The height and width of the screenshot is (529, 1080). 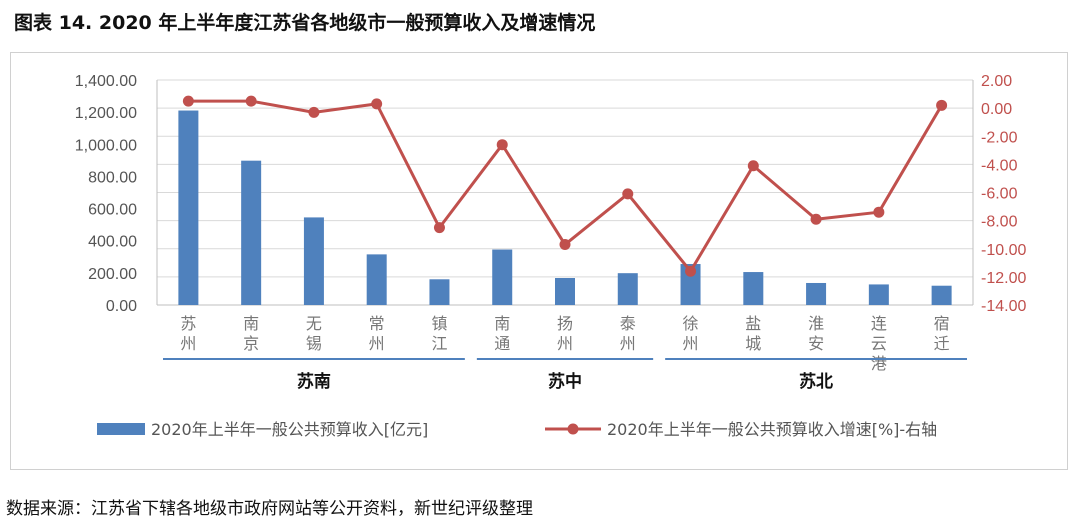 I want to click on group-label: 苏北, so click(x=816, y=381).